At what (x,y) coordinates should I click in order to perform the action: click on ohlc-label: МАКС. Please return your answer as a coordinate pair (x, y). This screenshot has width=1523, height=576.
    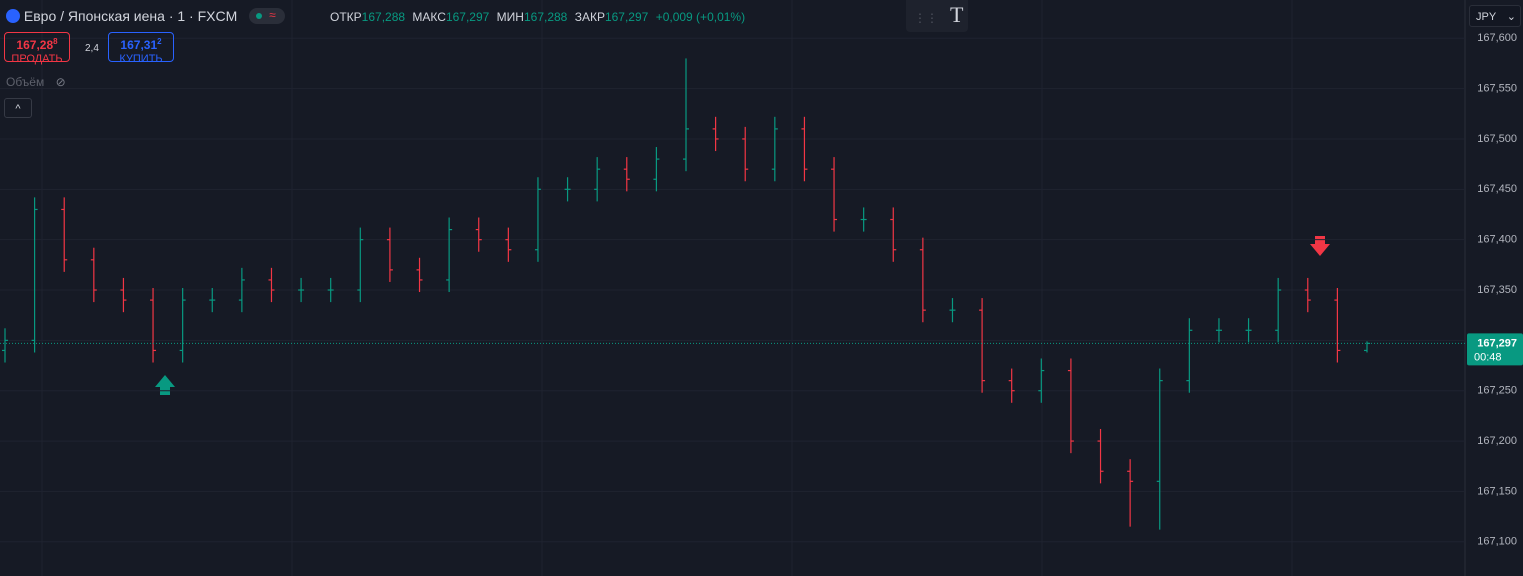
    Looking at the image, I should click on (429, 17).